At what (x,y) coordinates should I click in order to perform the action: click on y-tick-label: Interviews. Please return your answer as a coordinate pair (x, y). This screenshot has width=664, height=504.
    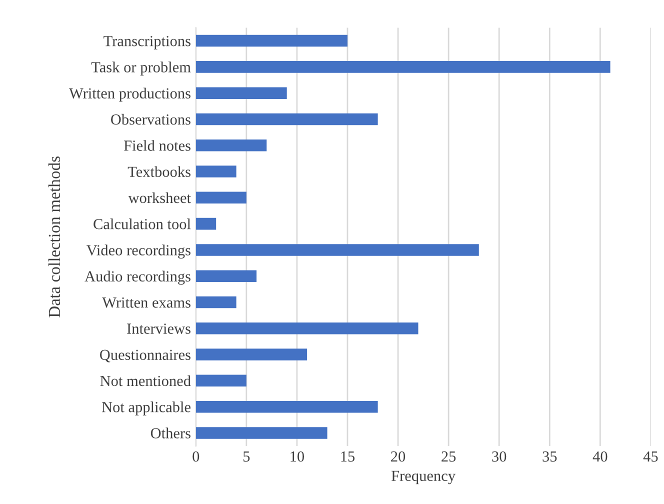
    Looking at the image, I should click on (158, 329).